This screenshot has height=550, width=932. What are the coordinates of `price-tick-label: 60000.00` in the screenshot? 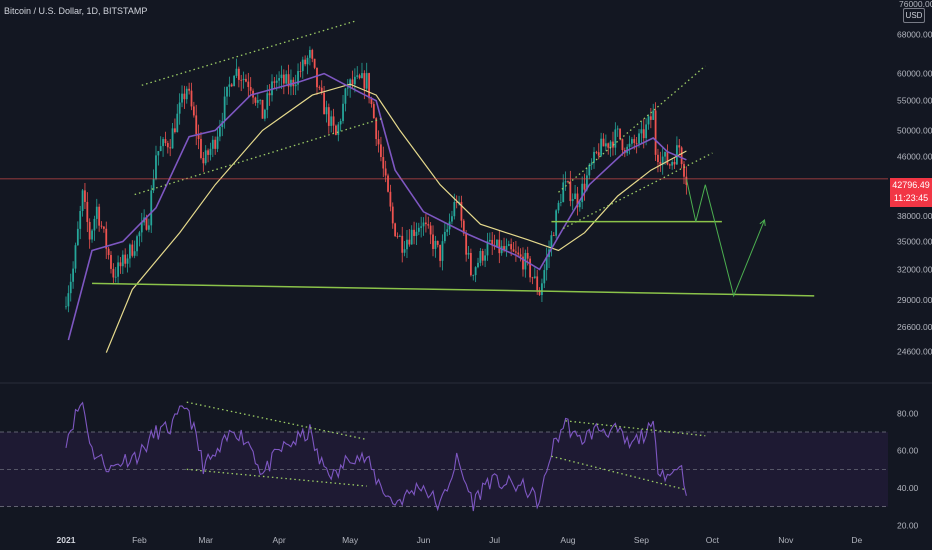 It's located at (914, 74).